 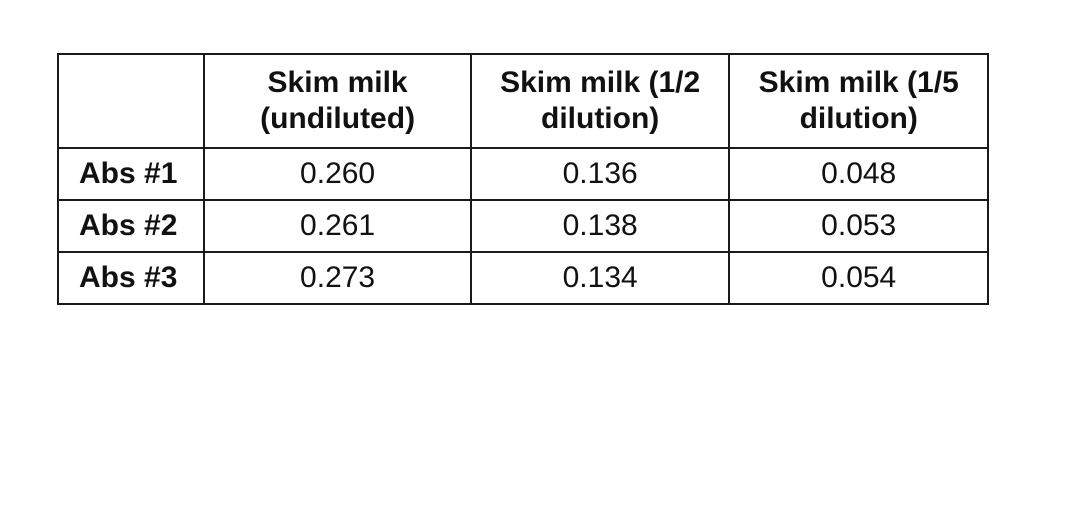 I want to click on row-label: Abs #2, so click(x=131, y=226).